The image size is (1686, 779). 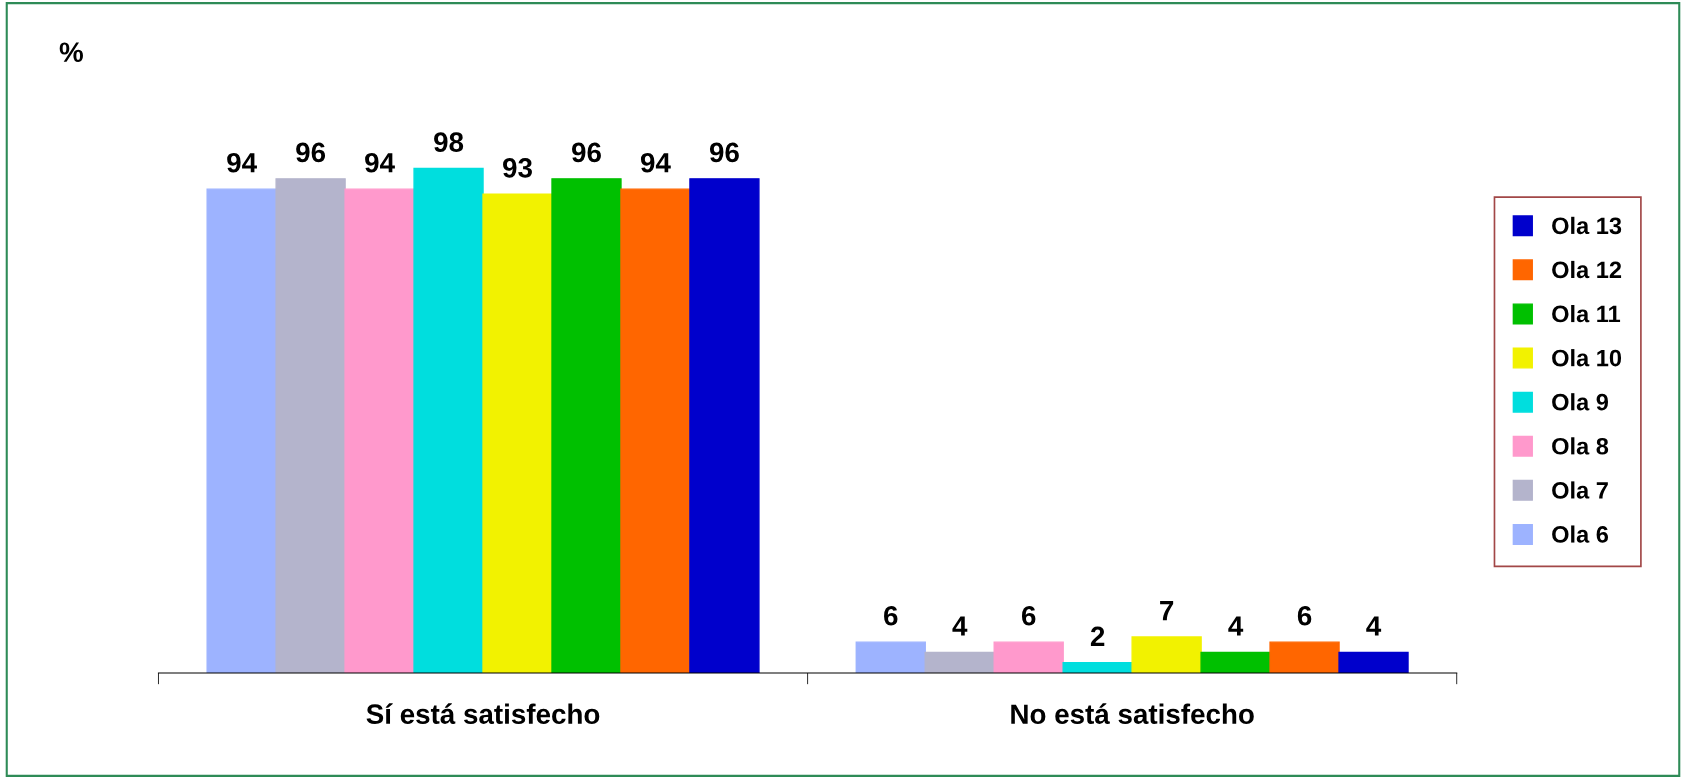 What do you see at coordinates (1587, 225) in the screenshot?
I see `legend-label: Ola 13` at bounding box center [1587, 225].